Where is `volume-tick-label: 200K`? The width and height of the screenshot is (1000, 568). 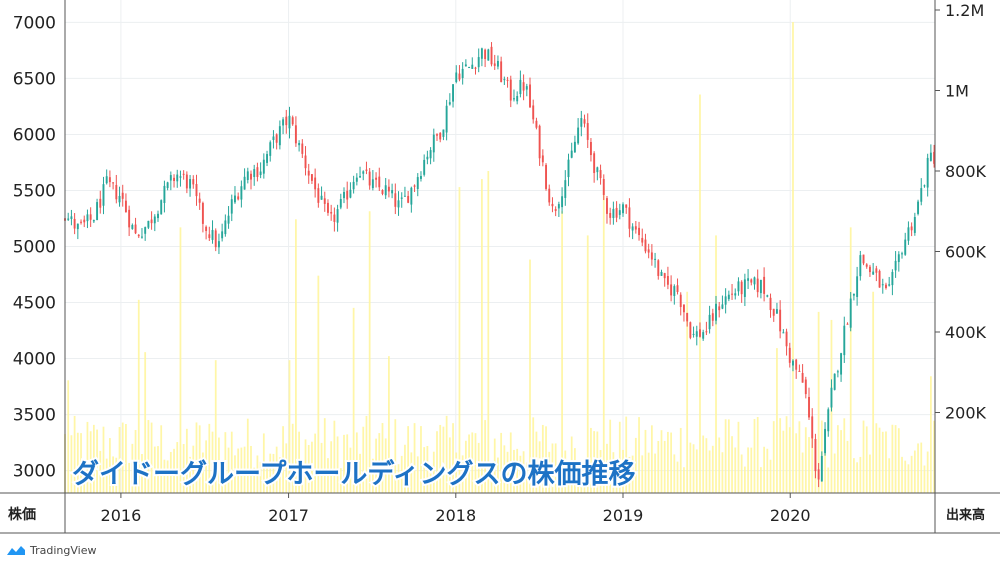 volume-tick-label: 200K is located at coordinates (966, 413).